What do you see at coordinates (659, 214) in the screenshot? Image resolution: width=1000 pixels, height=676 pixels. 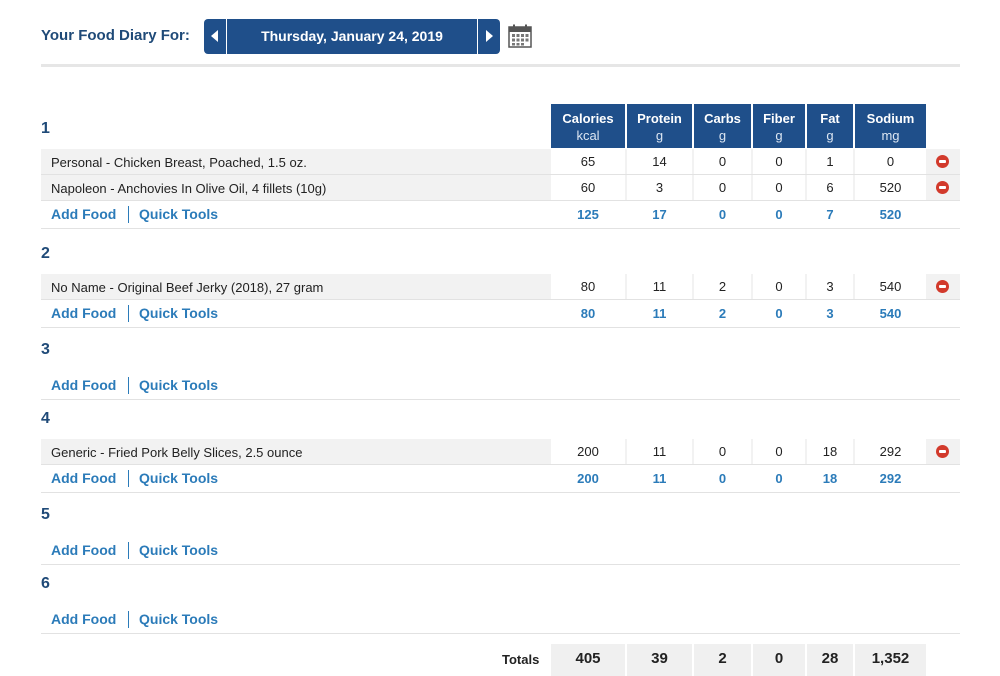 I see `meal-total-value: 17` at bounding box center [659, 214].